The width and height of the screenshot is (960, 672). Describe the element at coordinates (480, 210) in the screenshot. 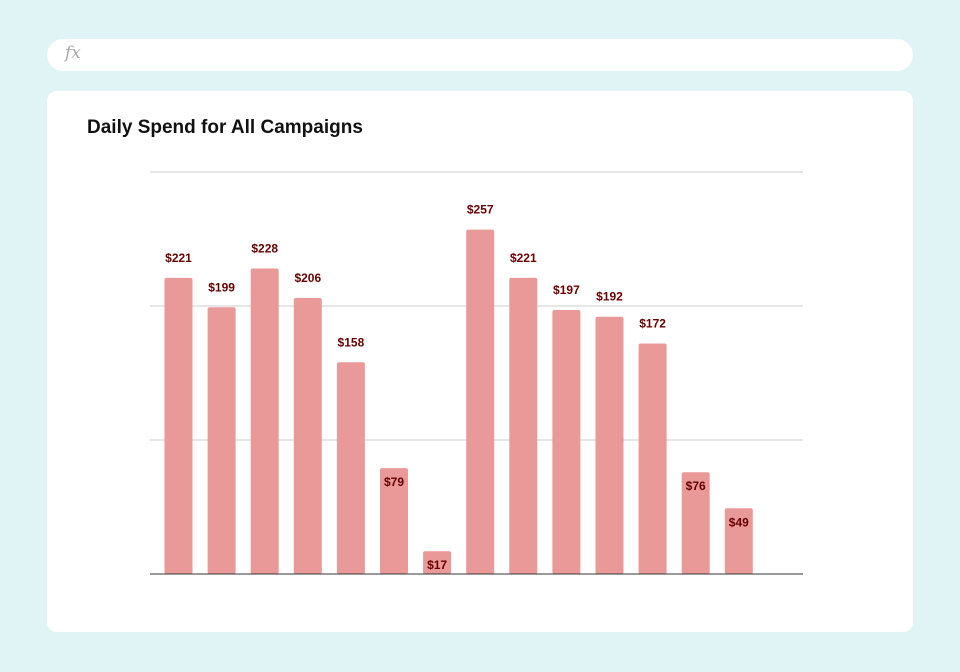

I see `data-label-8: $257` at that location.